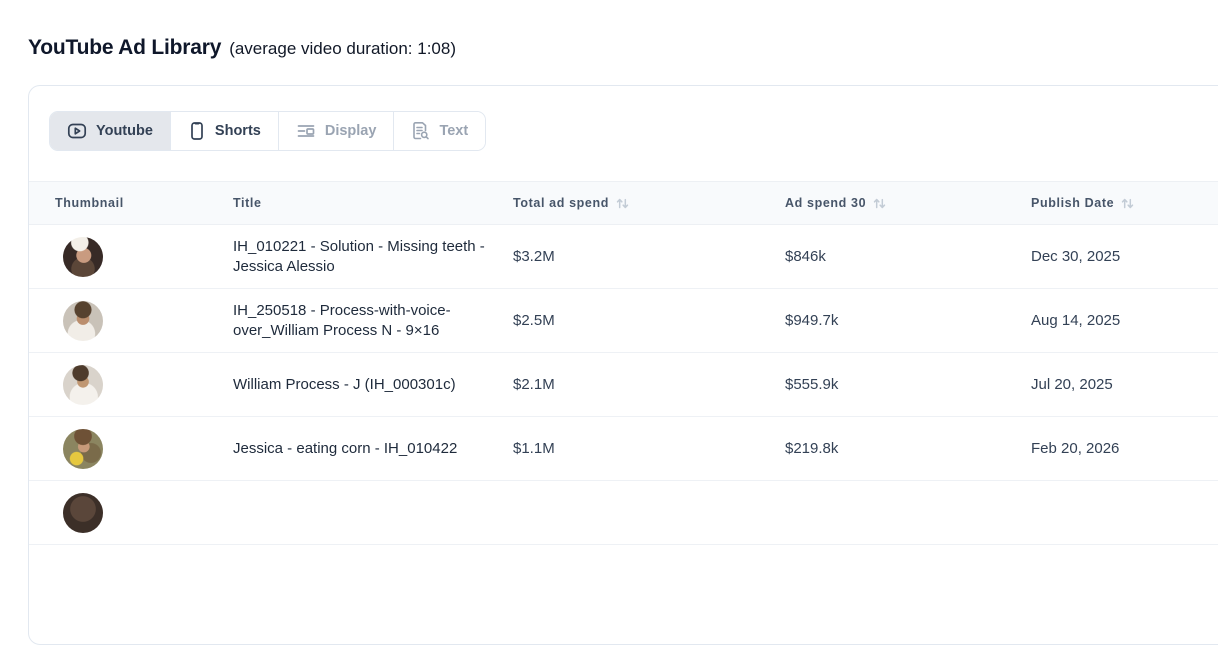 The width and height of the screenshot is (1218, 645). Describe the element at coordinates (1075, 448) in the screenshot. I see `publish-date-value: Feb 20, 2026` at that location.